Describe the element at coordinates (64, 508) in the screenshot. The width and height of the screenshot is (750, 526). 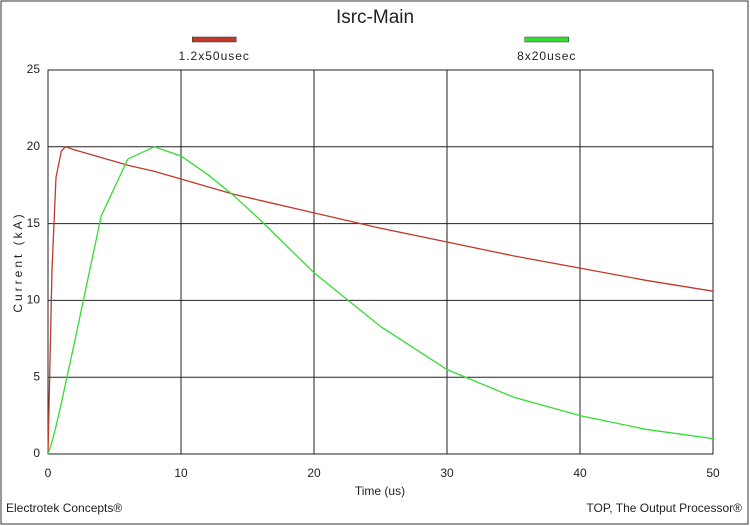
I see `footer-left: Electrotek Concepts®` at that location.